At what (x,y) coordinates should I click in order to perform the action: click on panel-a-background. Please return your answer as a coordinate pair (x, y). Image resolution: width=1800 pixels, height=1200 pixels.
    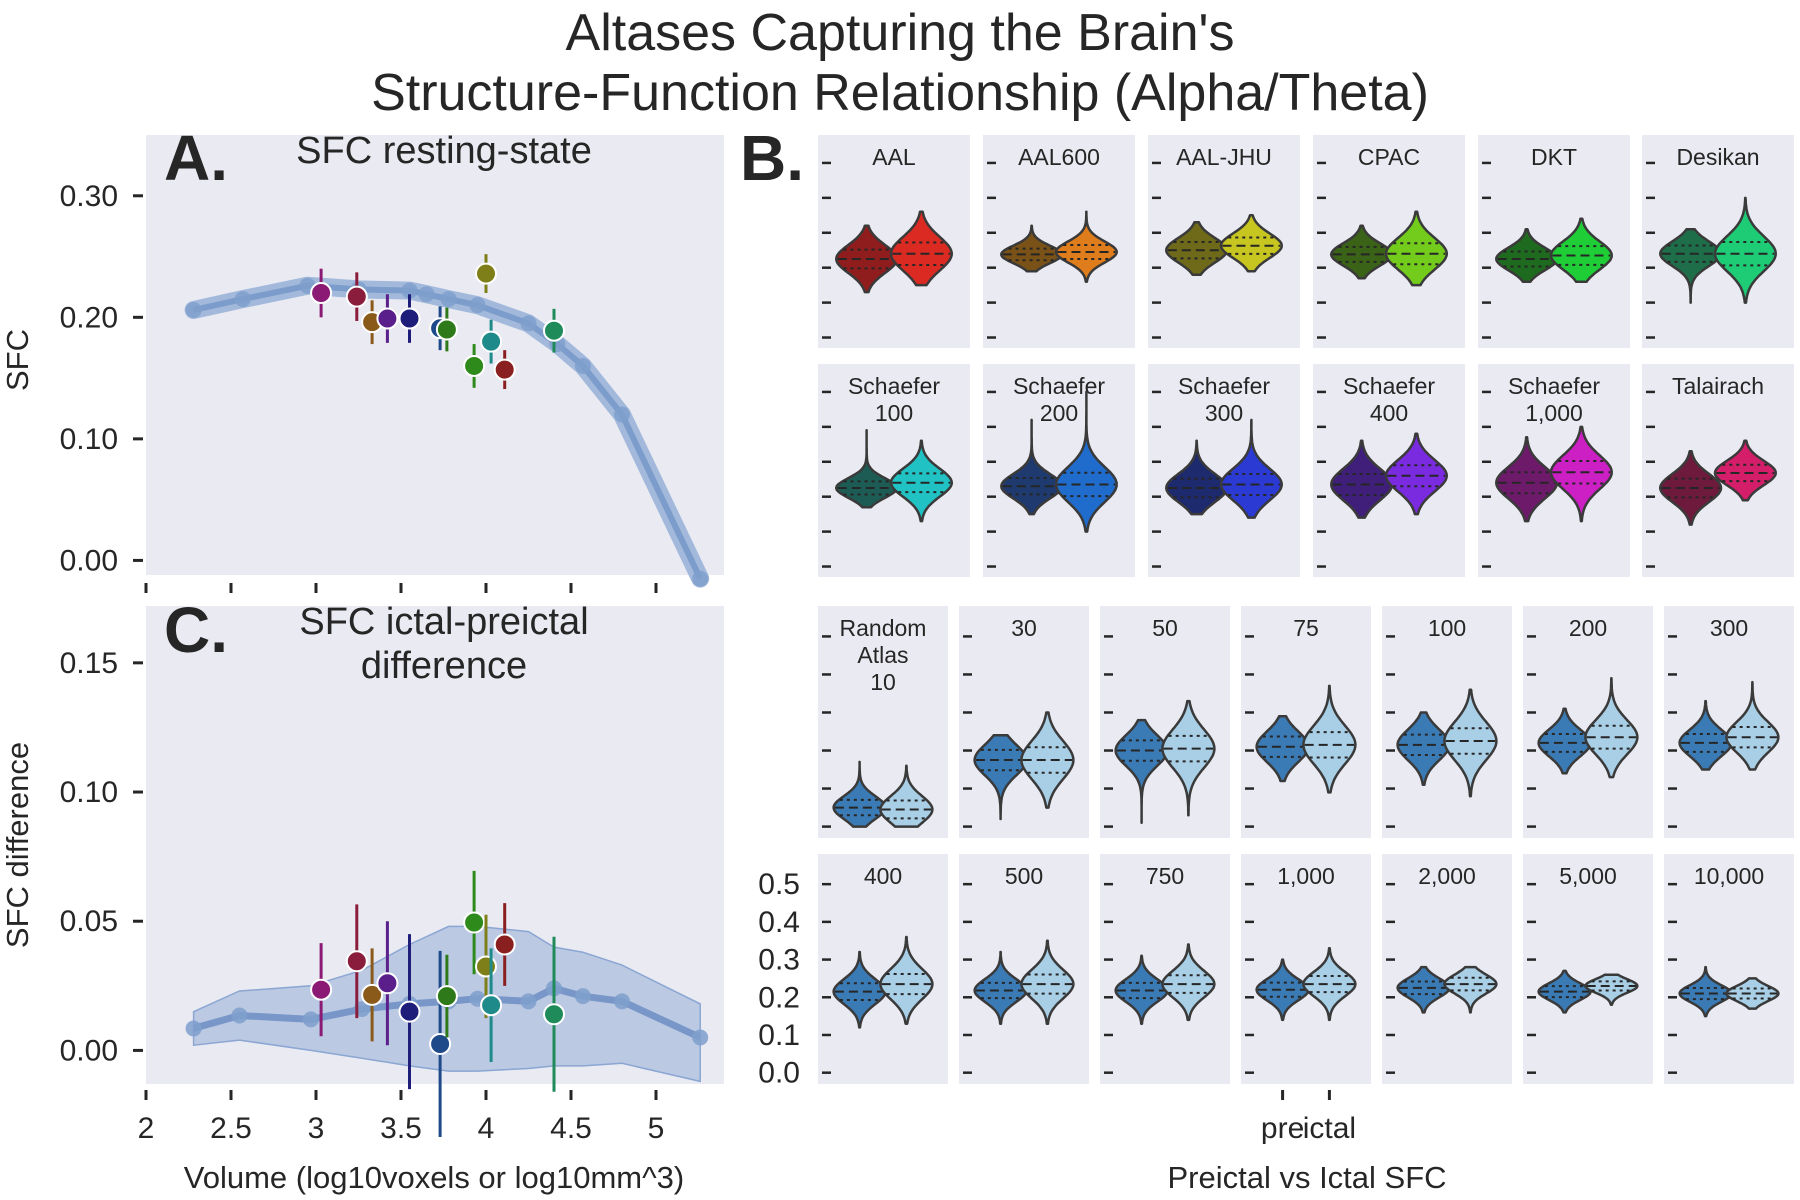
    Looking at the image, I should click on (435, 355).